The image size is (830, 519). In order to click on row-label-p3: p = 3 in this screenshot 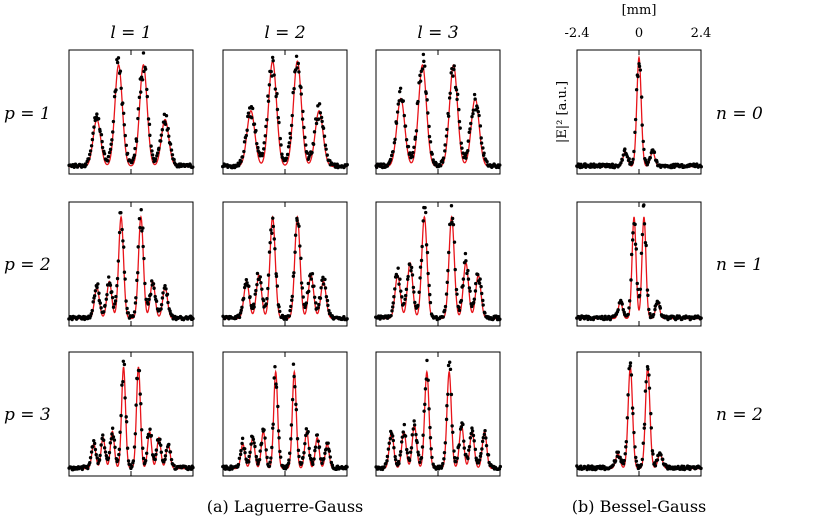, I will do `click(27, 415)`.